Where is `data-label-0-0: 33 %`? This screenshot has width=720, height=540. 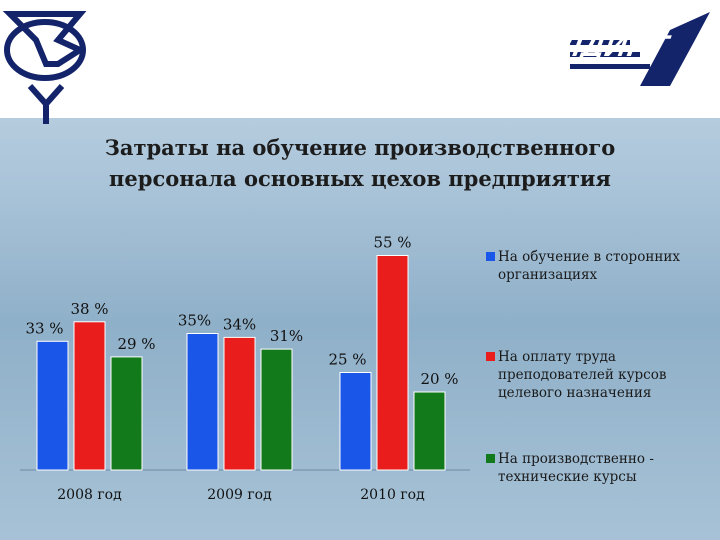 data-label-0-0: 33 % is located at coordinates (44, 328).